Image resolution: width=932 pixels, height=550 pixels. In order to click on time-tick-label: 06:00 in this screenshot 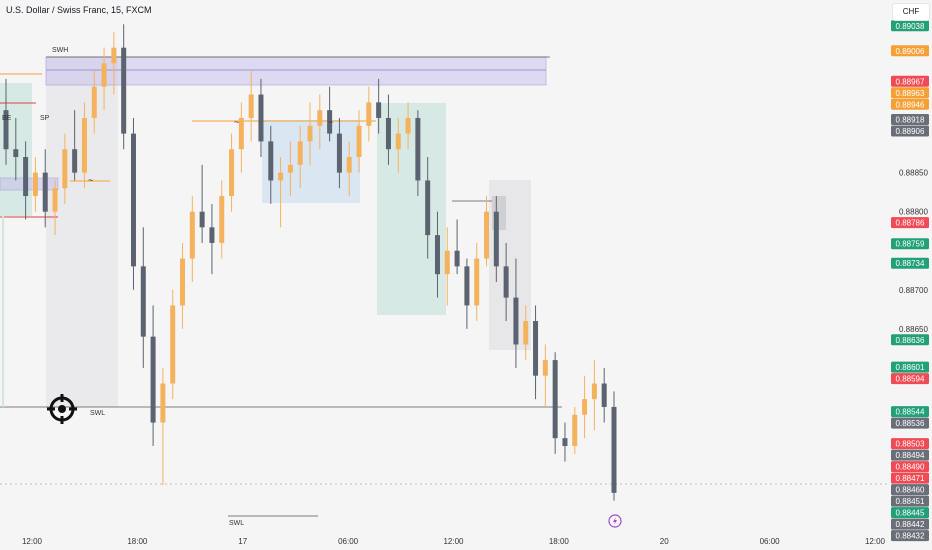, I will do `click(770, 541)`.